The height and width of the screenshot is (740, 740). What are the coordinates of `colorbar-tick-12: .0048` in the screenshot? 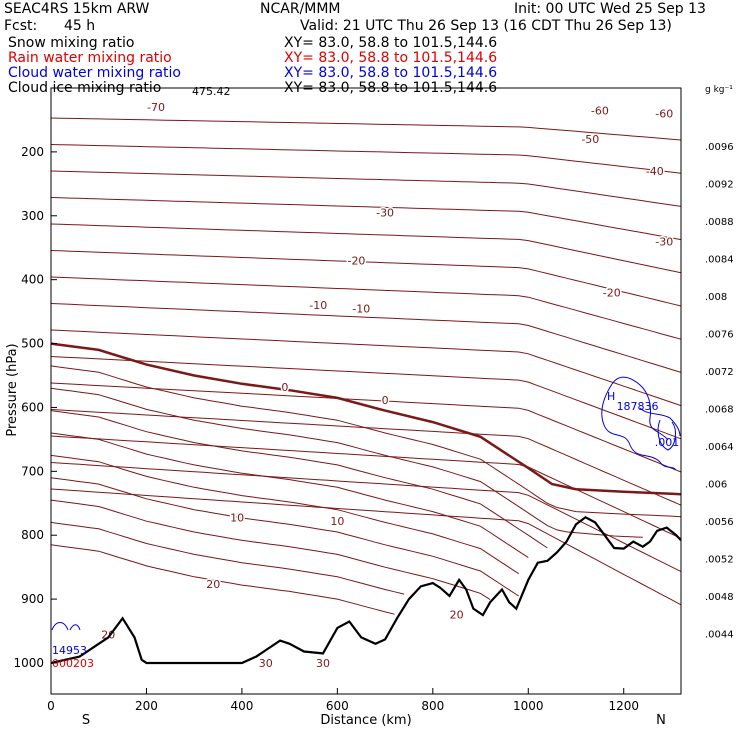 It's located at (719, 597).